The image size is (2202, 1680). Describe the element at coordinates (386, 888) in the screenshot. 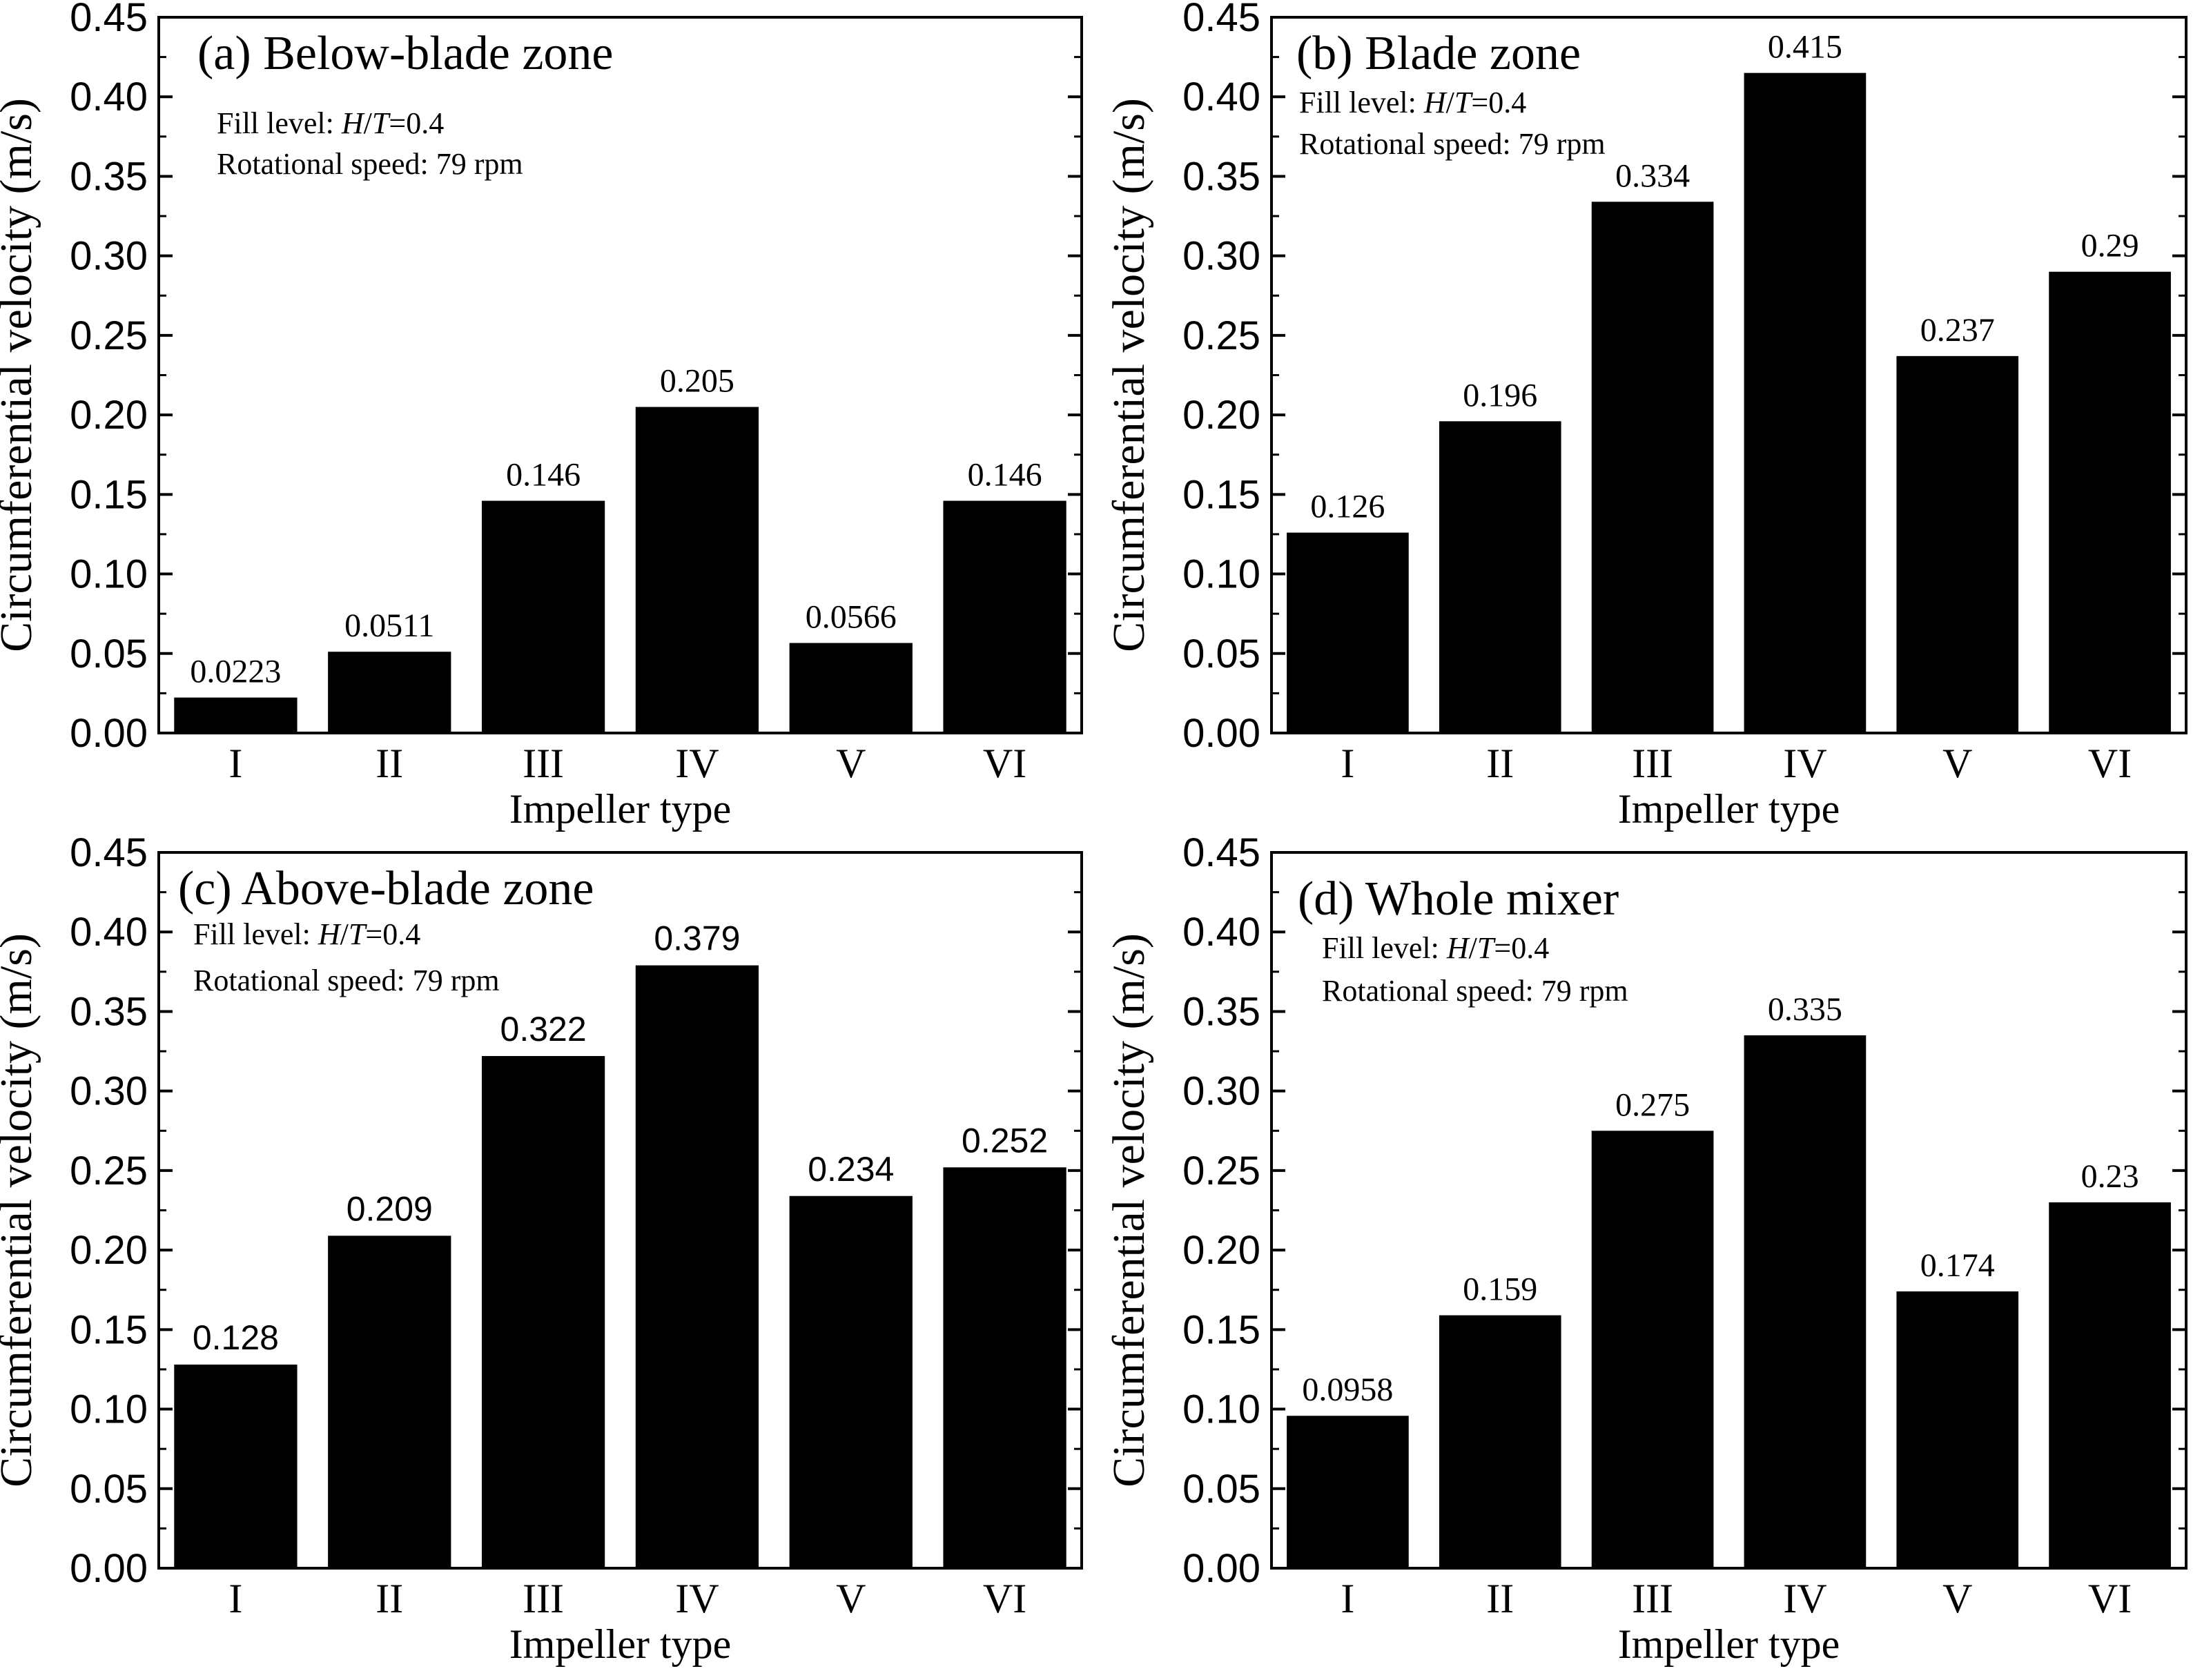

I see `panel-title: (c) Above-blade zone` at that location.